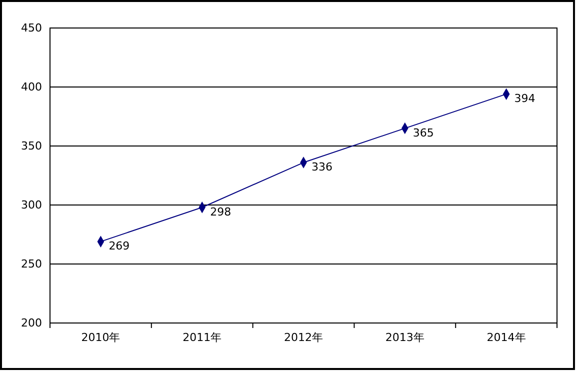 Image resolution: width=576 pixels, height=371 pixels. Describe the element at coordinates (506, 337) in the screenshot. I see `x-tick-label: 2014年` at that location.